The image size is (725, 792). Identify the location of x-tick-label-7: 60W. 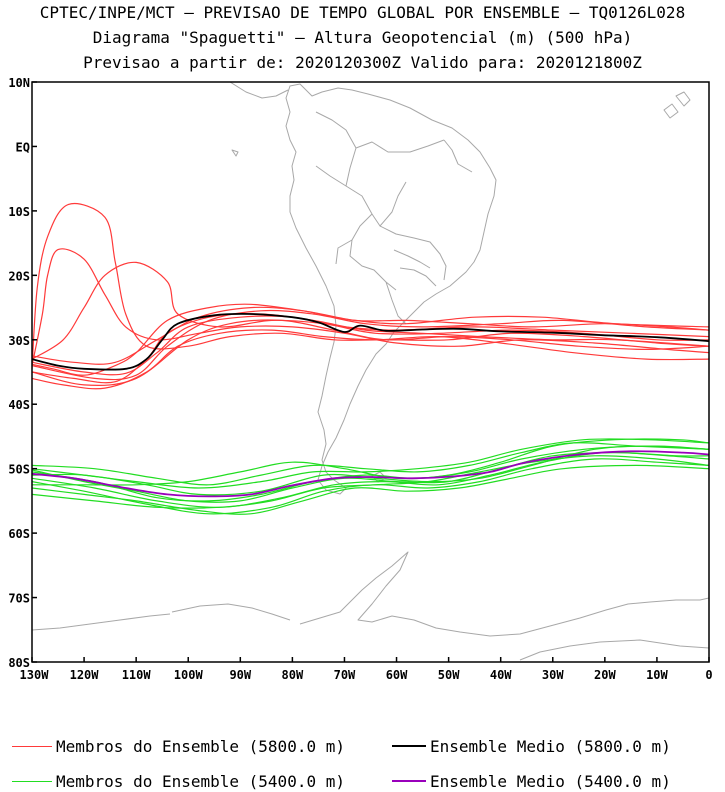
(397, 675).